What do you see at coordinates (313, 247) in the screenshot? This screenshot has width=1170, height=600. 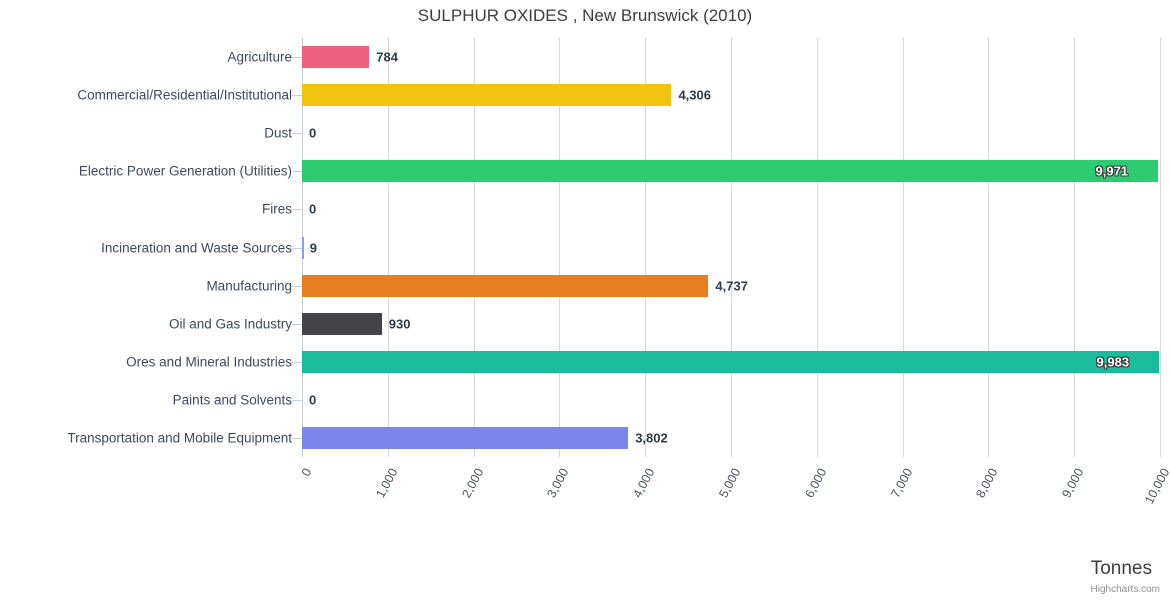 I see `bar-value-label: 9` at bounding box center [313, 247].